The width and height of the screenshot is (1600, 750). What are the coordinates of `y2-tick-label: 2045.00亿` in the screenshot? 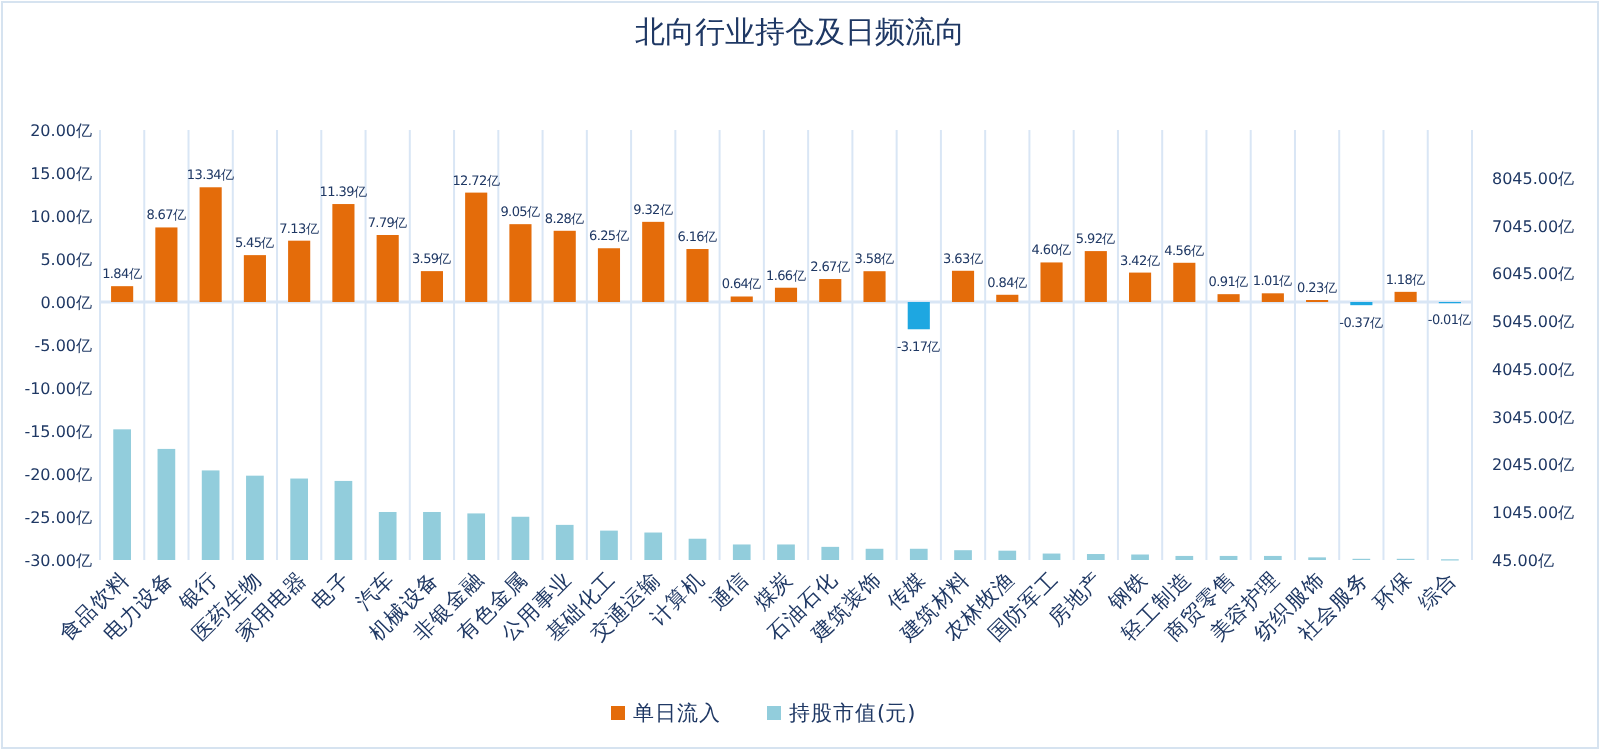 It's located at (1533, 465).